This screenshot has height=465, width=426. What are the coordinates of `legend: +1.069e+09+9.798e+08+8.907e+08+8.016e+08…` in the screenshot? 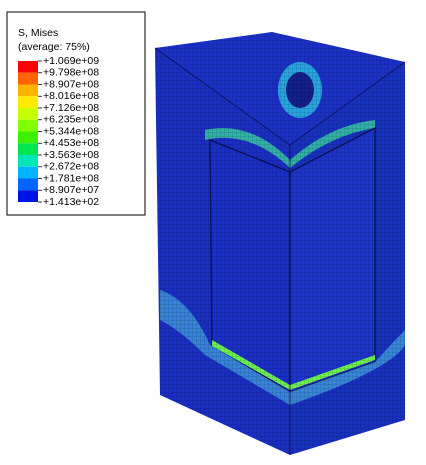 It's located at (58, 131).